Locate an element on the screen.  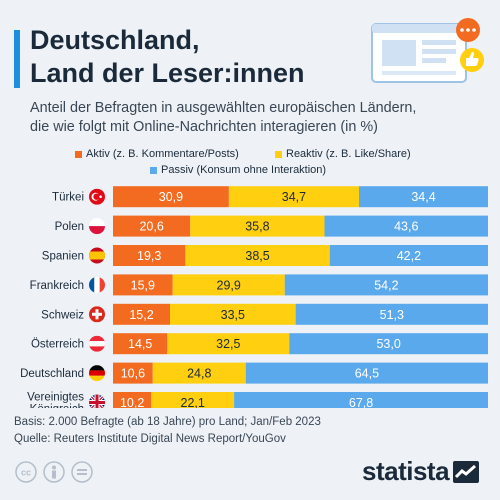
category-label-line: Österreich is located at coordinates (57, 345).